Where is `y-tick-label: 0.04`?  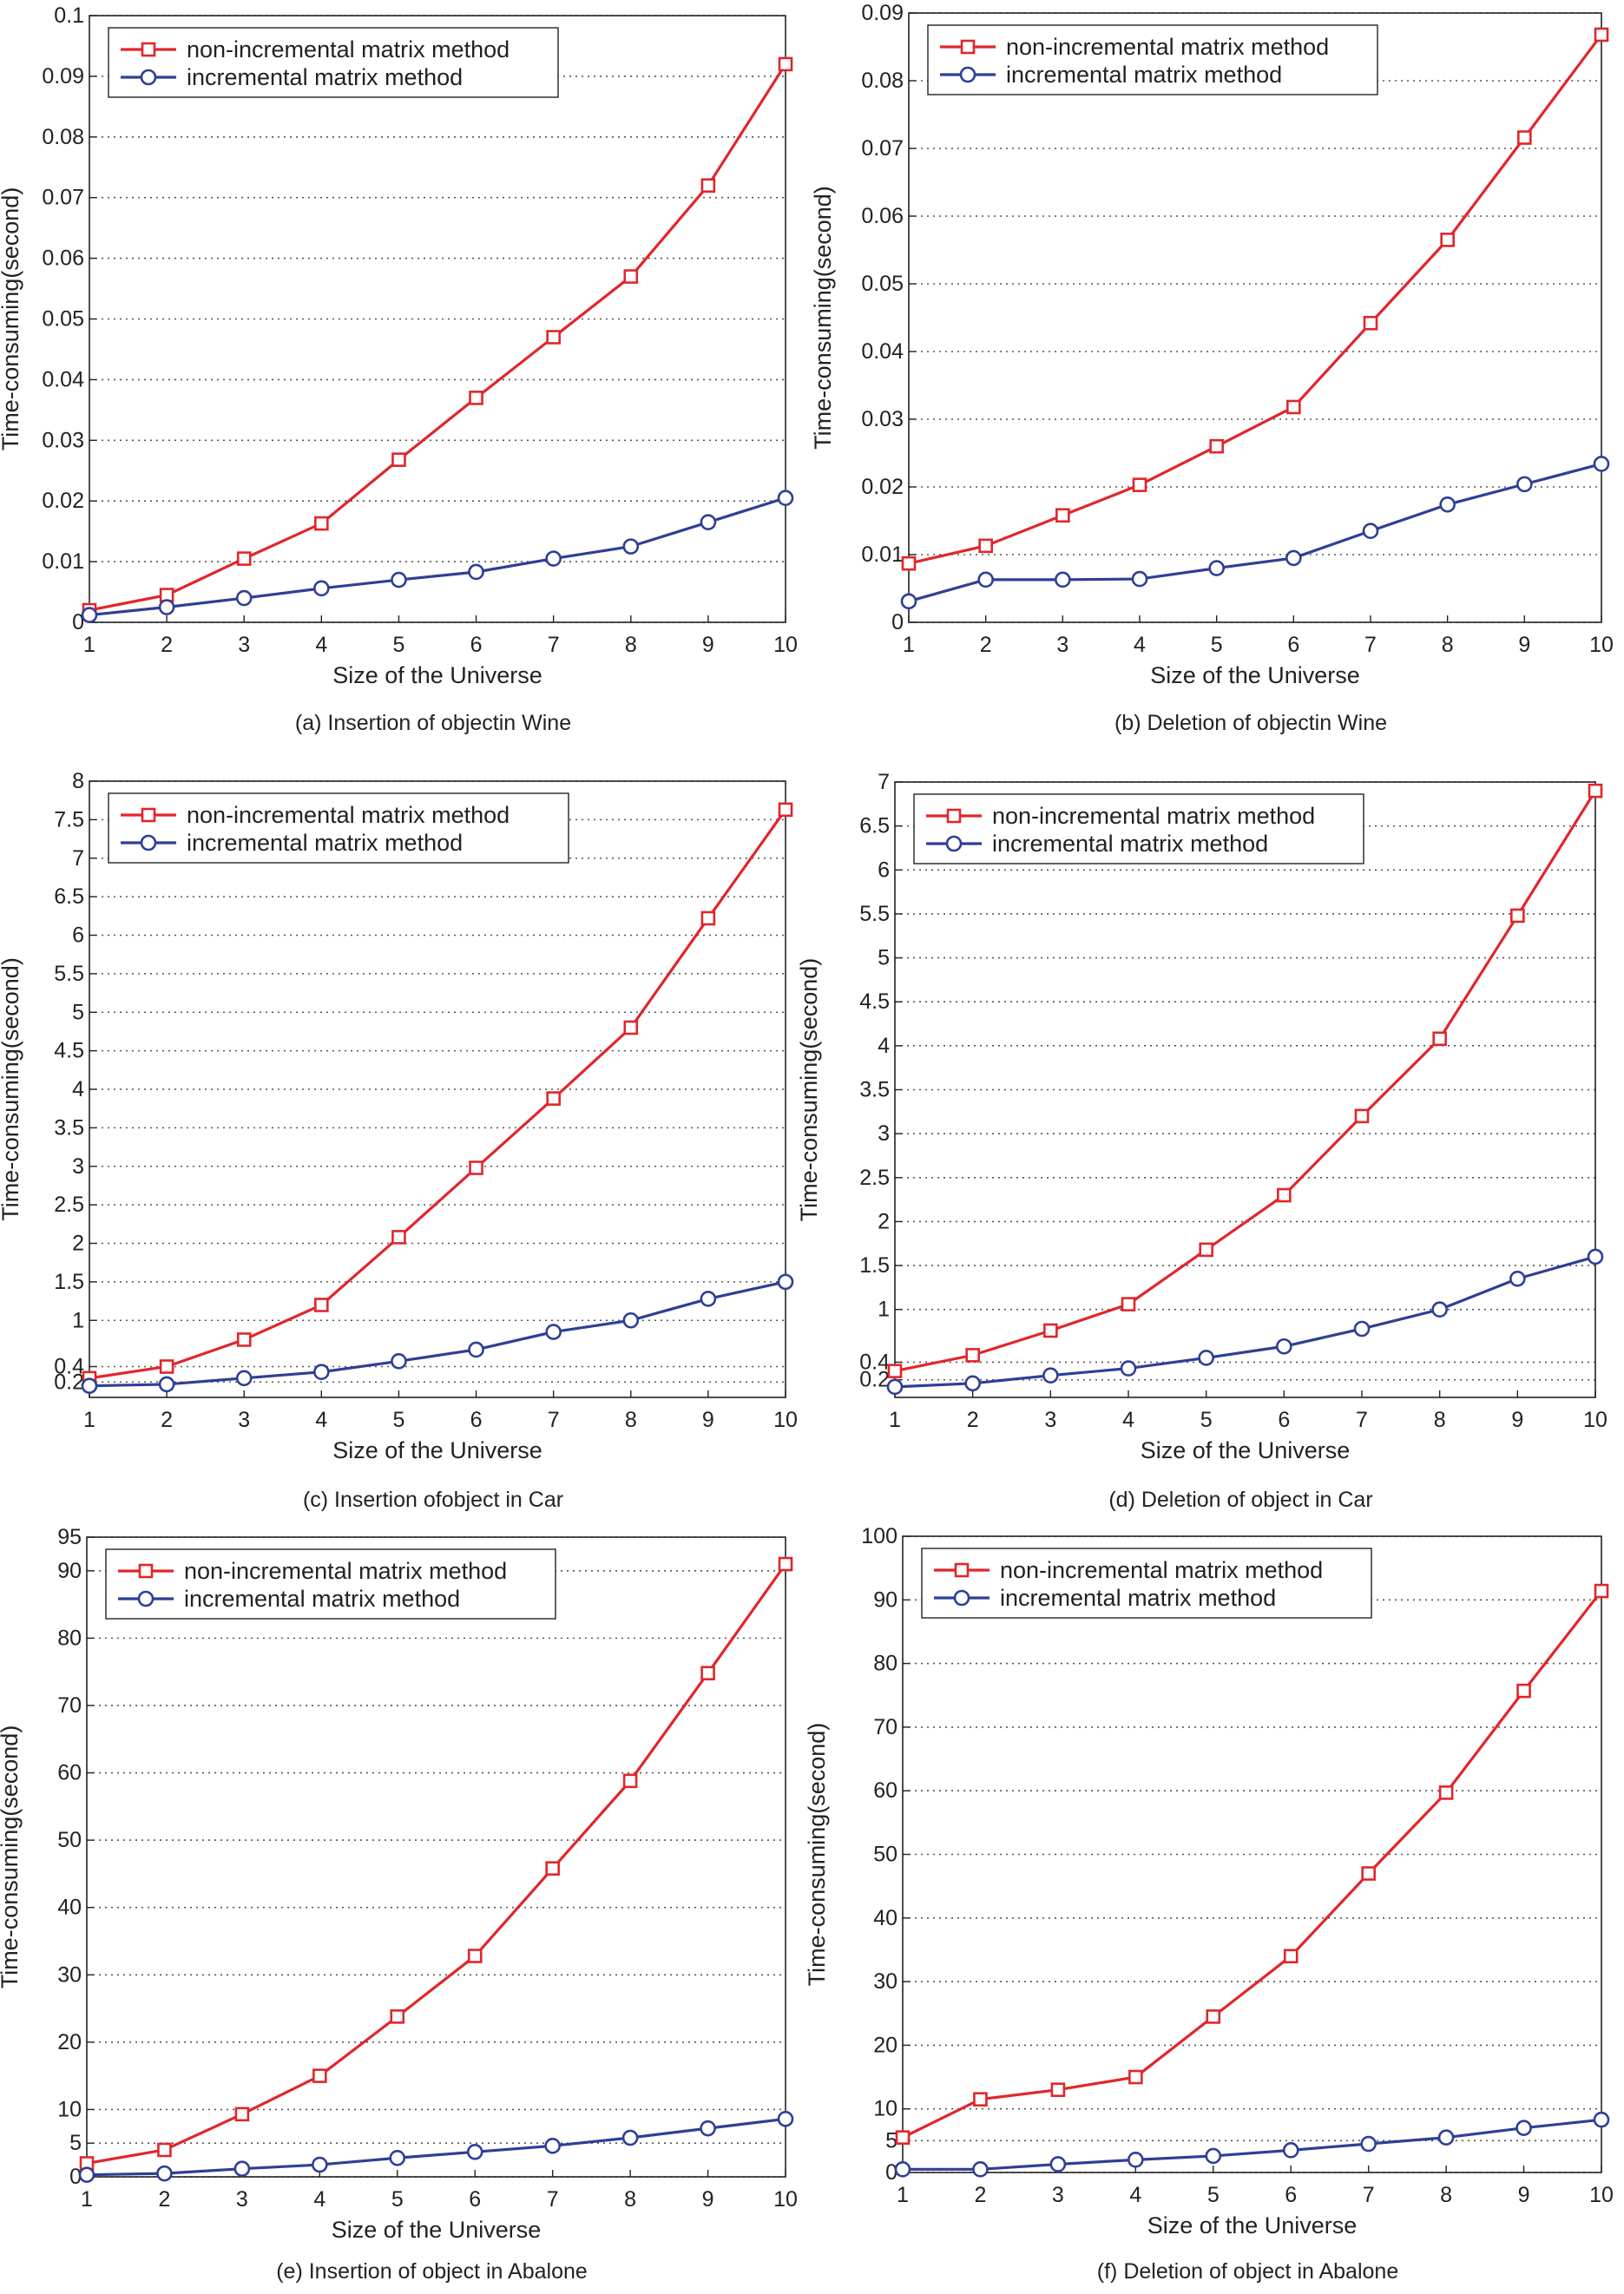 y-tick-label: 0.04 is located at coordinates (63, 379).